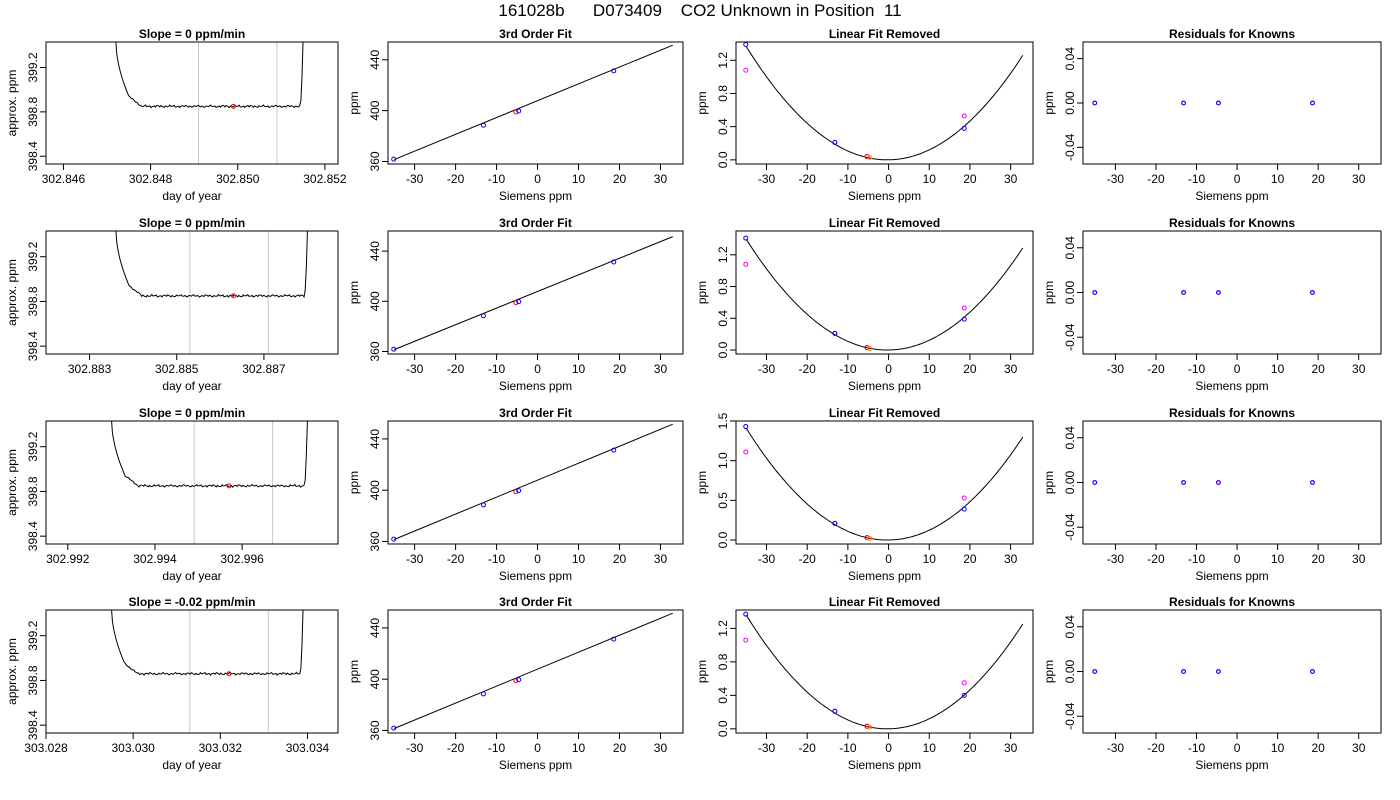  What do you see at coordinates (155, 559) in the screenshot?
I see `x-tick-label: 302.994` at bounding box center [155, 559].